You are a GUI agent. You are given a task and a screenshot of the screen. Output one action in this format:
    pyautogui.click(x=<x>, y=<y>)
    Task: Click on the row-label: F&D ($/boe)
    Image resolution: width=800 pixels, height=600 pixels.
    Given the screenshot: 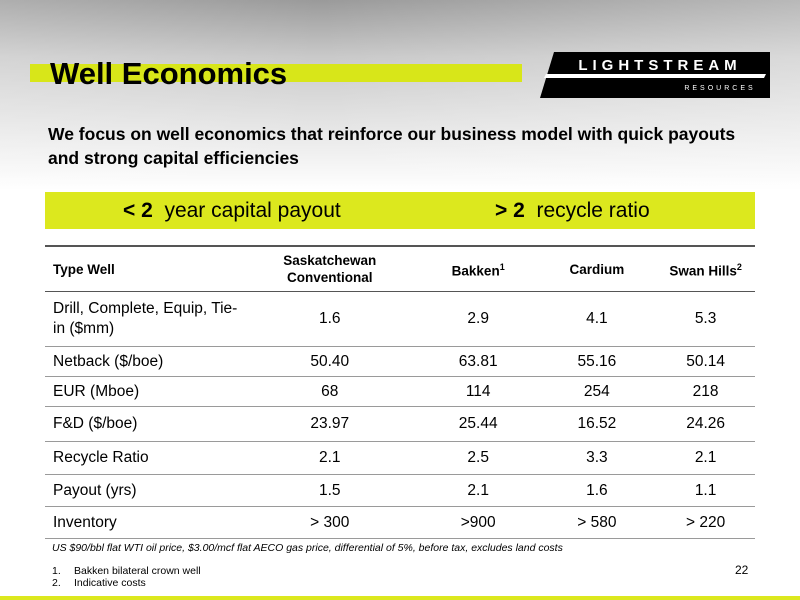 What is the action you would take?
    pyautogui.click(x=143, y=424)
    